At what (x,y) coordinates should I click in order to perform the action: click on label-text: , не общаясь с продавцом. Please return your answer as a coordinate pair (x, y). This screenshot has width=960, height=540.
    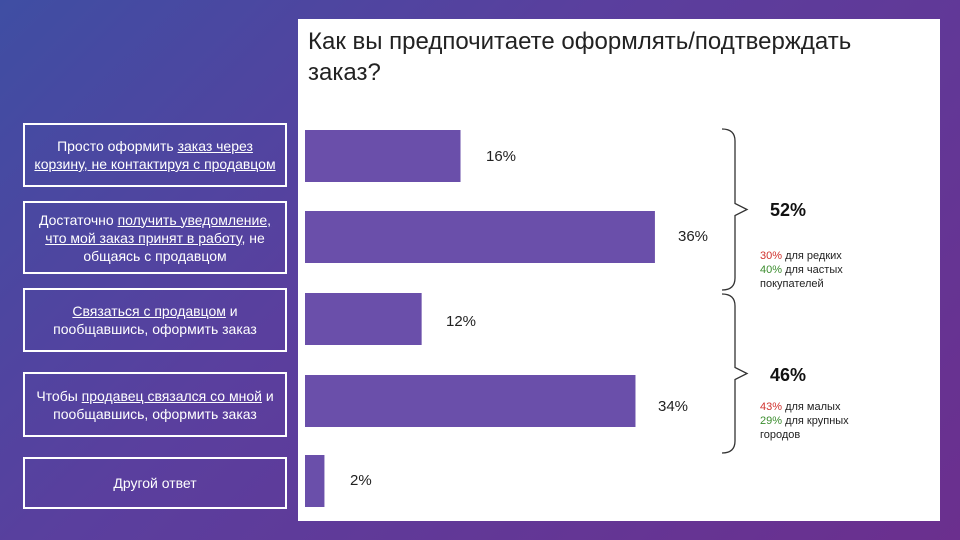
    Looking at the image, I should click on (174, 246).